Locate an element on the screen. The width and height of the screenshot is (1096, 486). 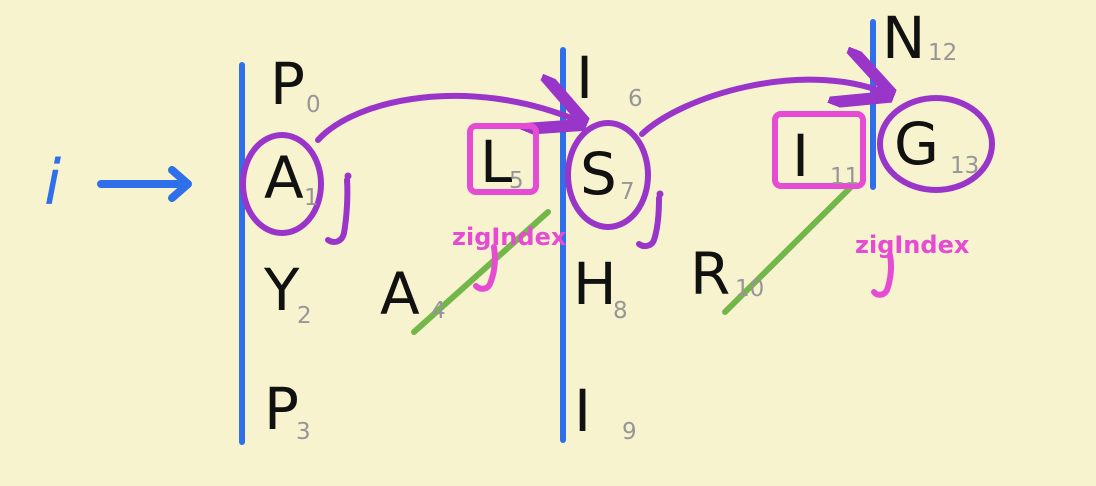
letter-a4: A is located at coordinates (400, 294).